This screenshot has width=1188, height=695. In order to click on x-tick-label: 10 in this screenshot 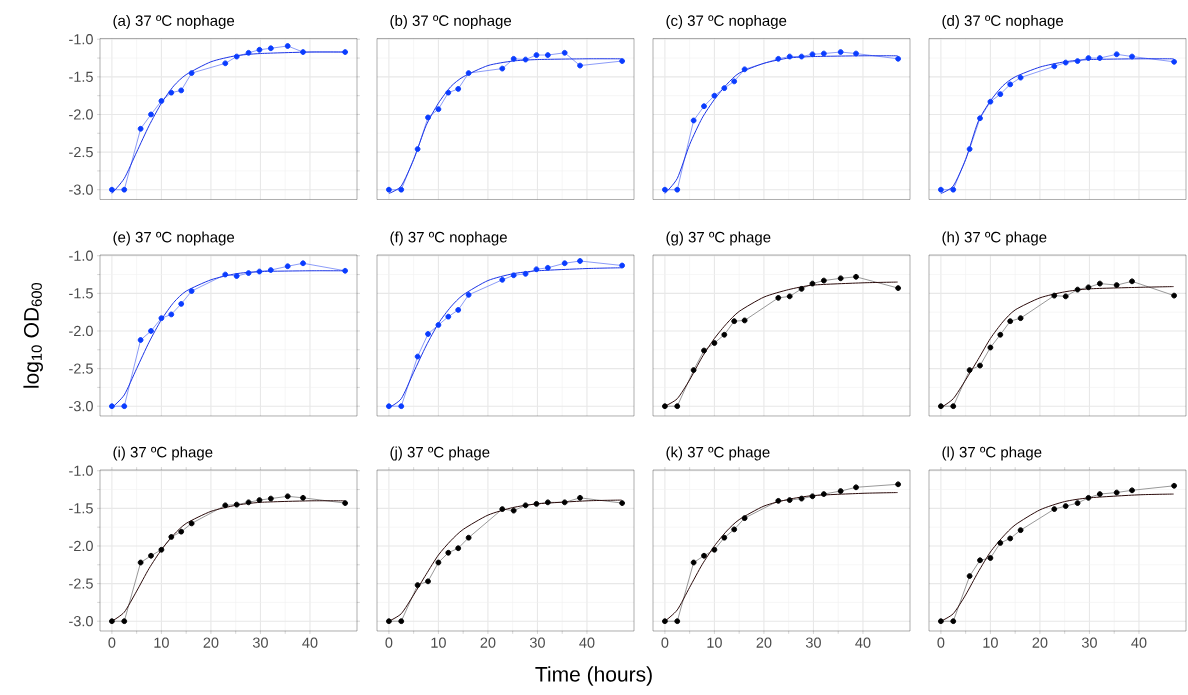, I will do `click(990, 642)`.